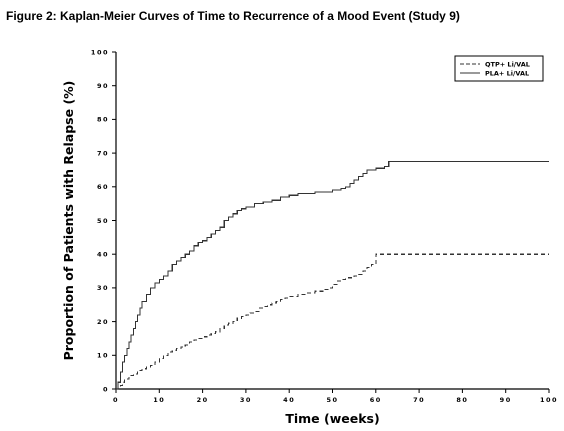 This screenshot has width=564, height=431. What do you see at coordinates (68, 221) in the screenshot?
I see `y-axis-title: Proportion of Patients with Relapse (%)` at bounding box center [68, 221].